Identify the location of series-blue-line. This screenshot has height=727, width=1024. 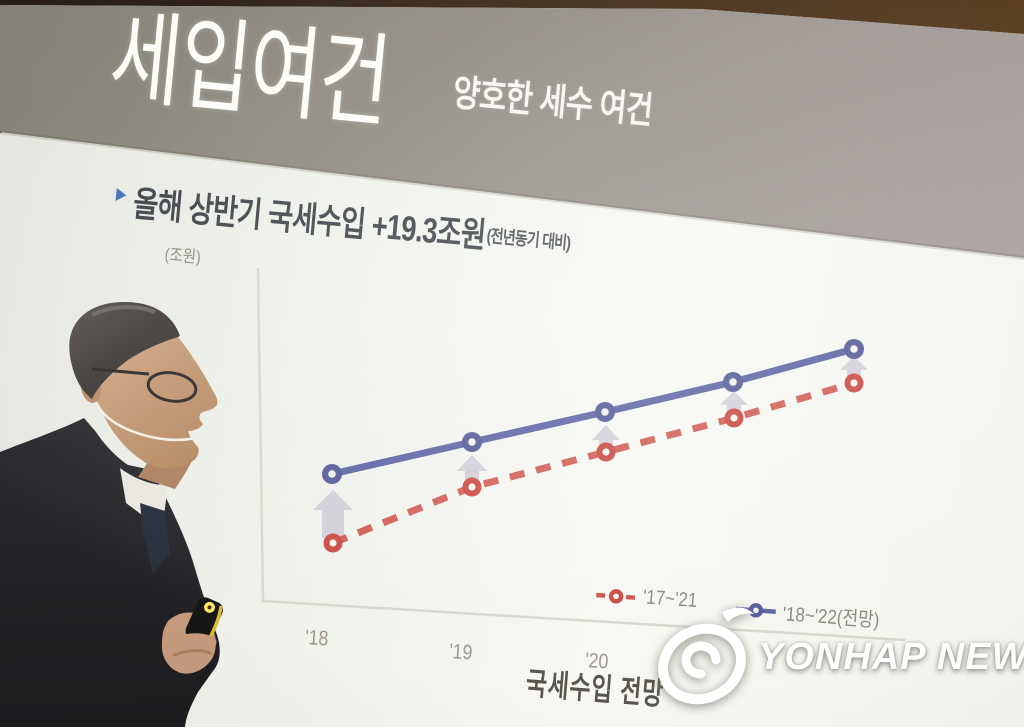
(593, 411).